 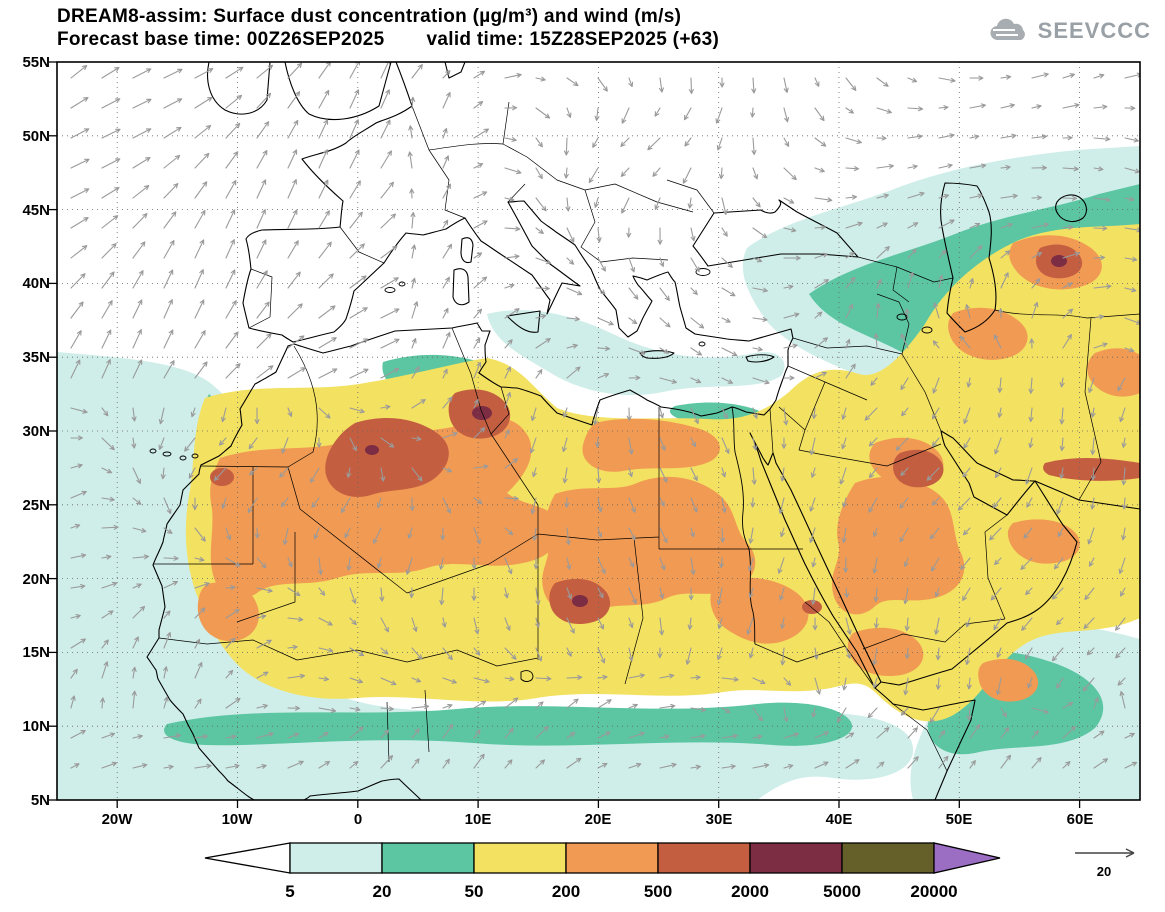 I want to click on wind-reference-arrow, so click(x=1105, y=853).